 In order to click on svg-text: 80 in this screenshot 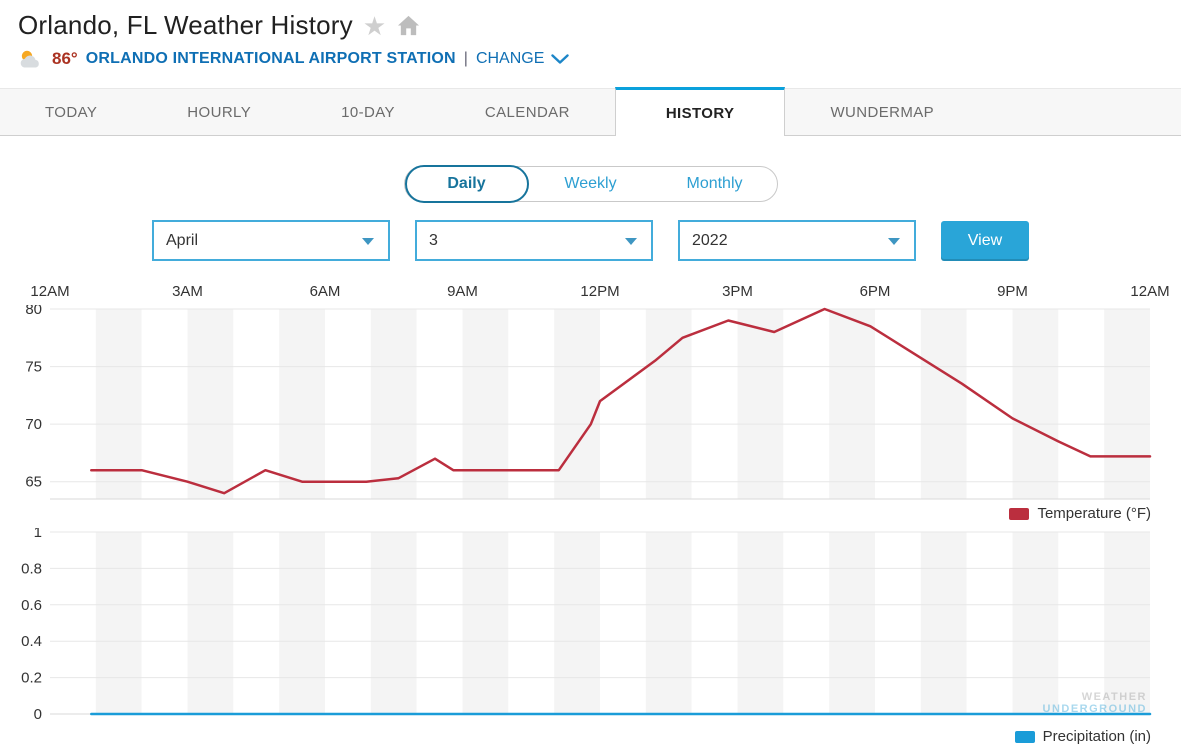, I will do `click(33, 311)`.